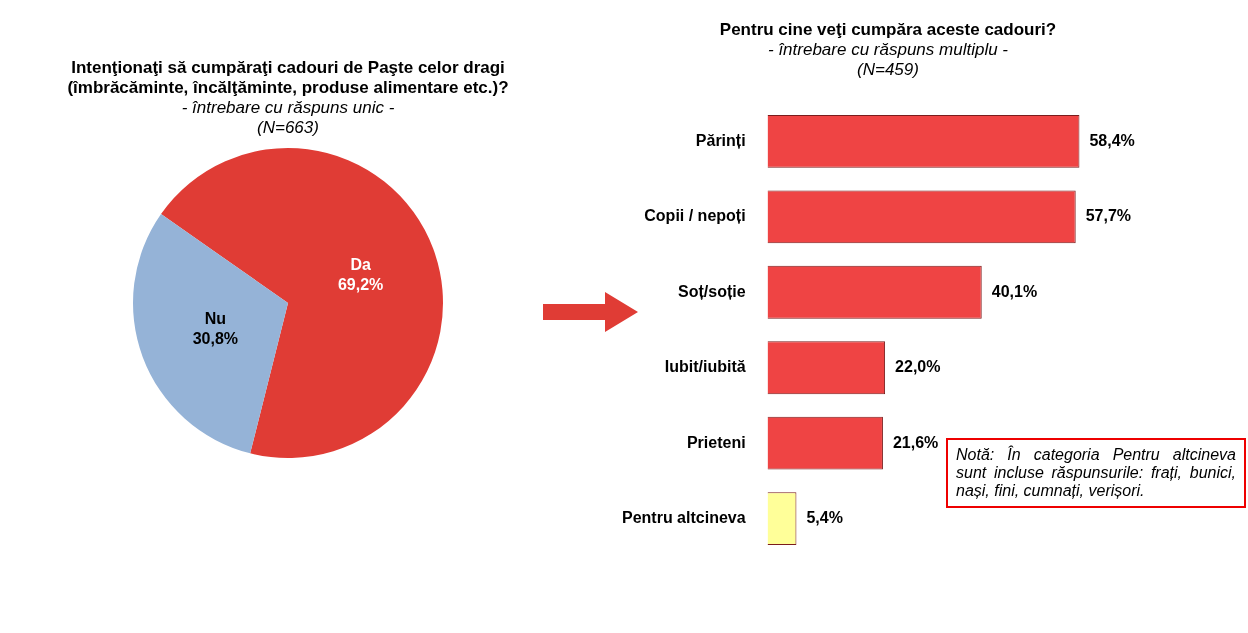  What do you see at coordinates (1096, 473) in the screenshot?
I see `annotation: Notă: În categoria Pentru altcineva sunt incluse răspunsurile: frați, bunici, nași, fini, cumnați, verișori.` at bounding box center [1096, 473].